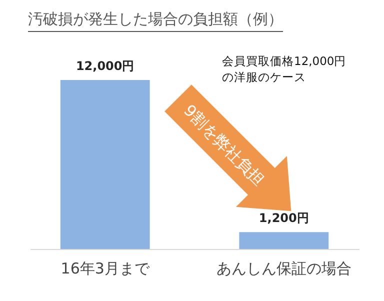  Describe the element at coordinates (224, 145) in the screenshot. I see `annotation: 9割を弊社負担` at that location.